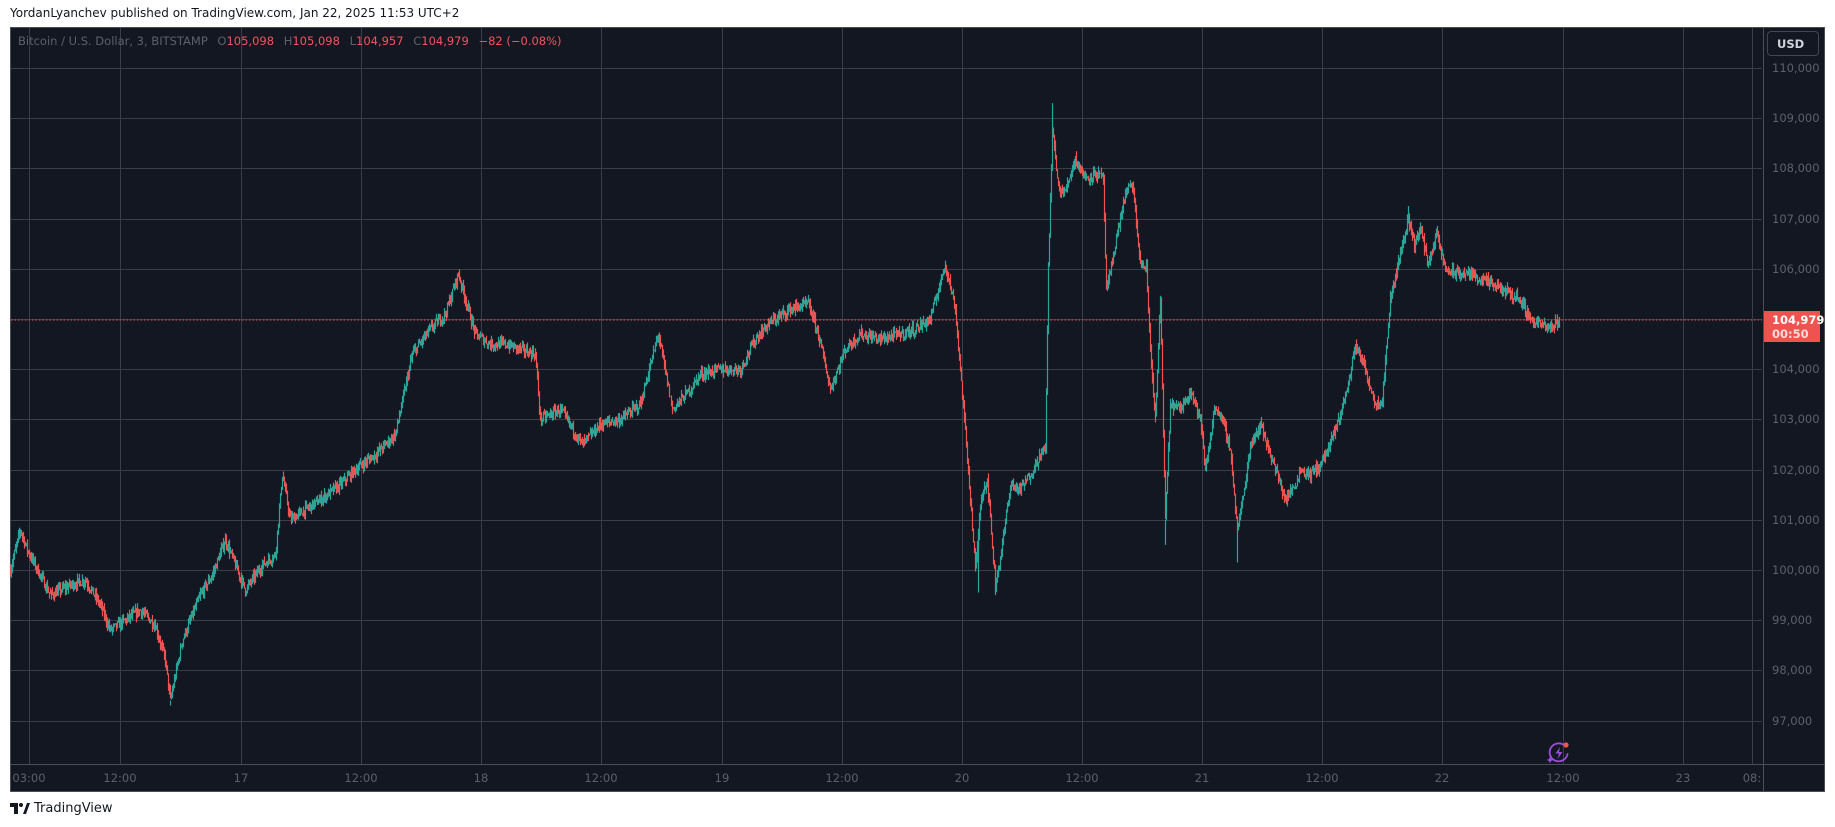  I want to click on price-tick-label: 102,000, so click(1796, 469).